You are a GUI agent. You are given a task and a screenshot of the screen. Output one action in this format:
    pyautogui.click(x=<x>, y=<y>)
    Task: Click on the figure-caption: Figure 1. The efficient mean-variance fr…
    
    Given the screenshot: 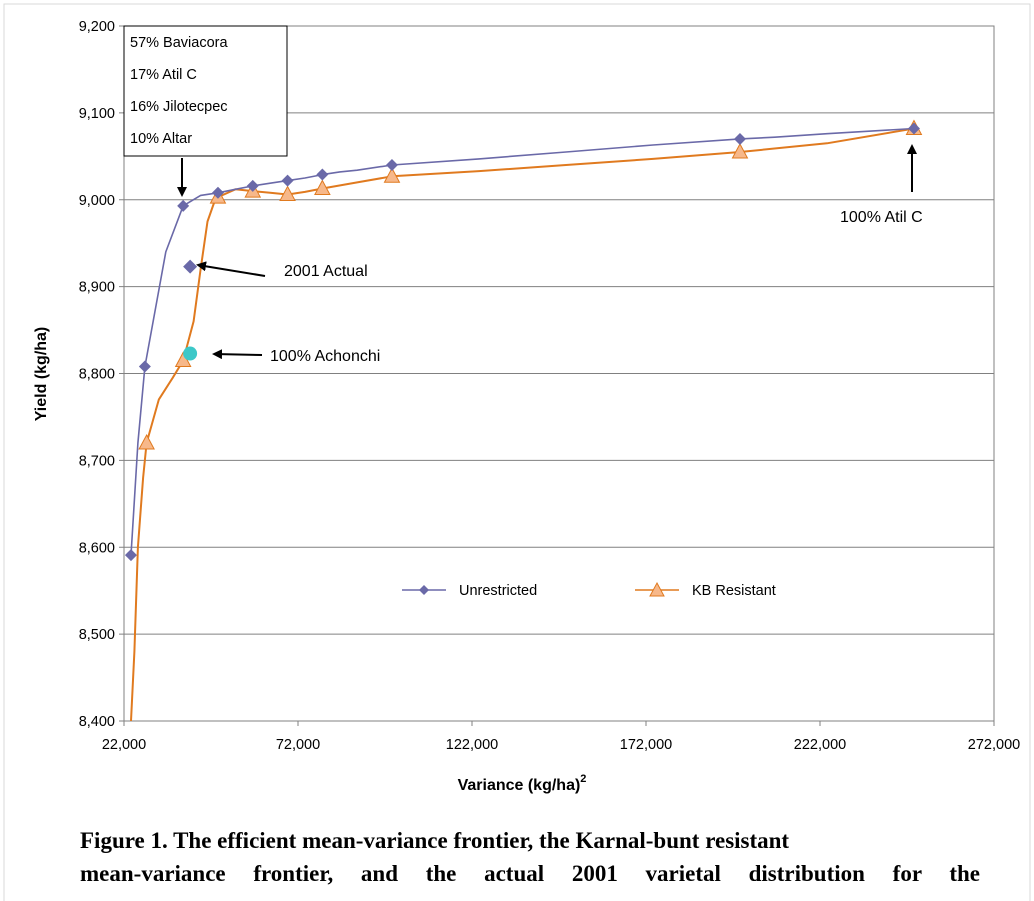 What is the action you would take?
    pyautogui.click(x=530, y=857)
    